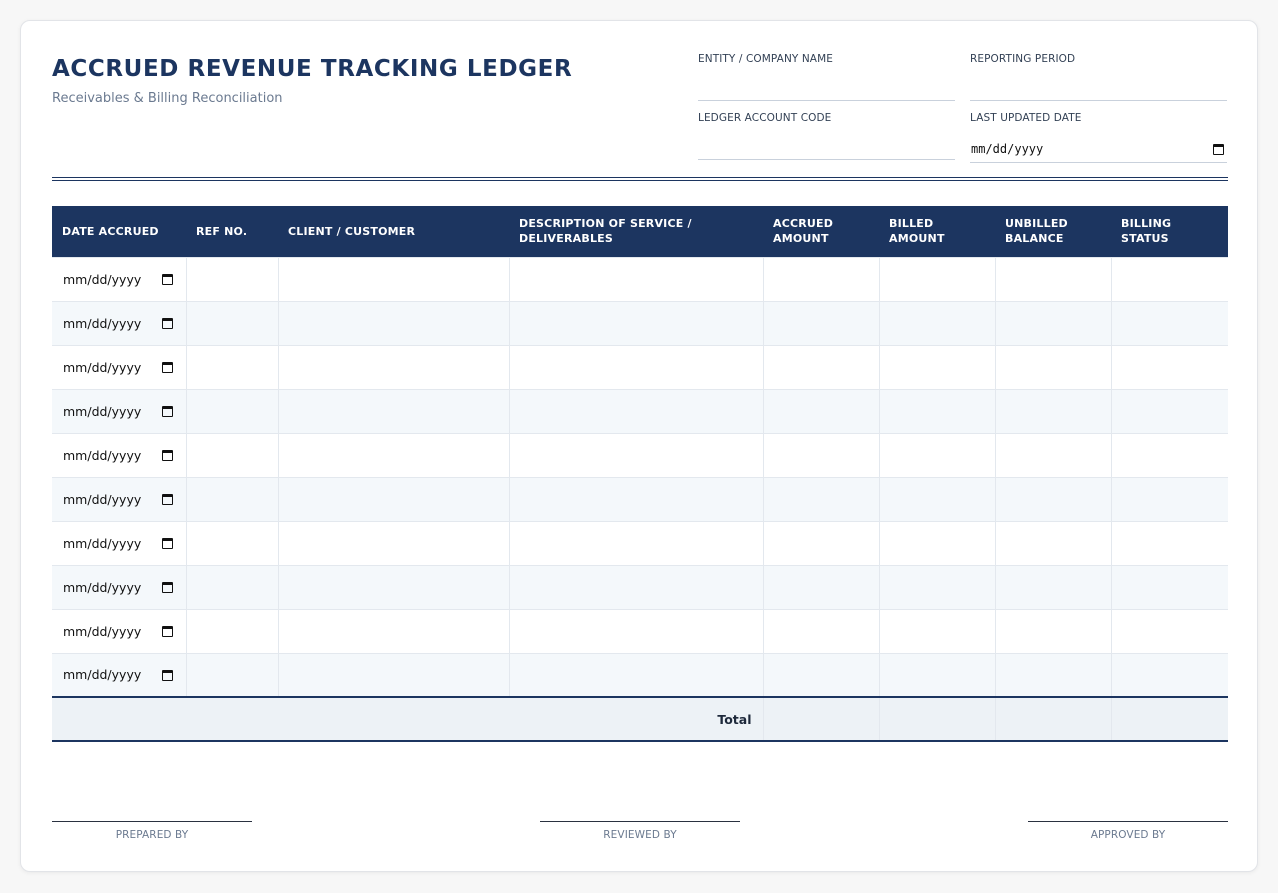  I want to click on signature-line-prepared, so click(152, 821).